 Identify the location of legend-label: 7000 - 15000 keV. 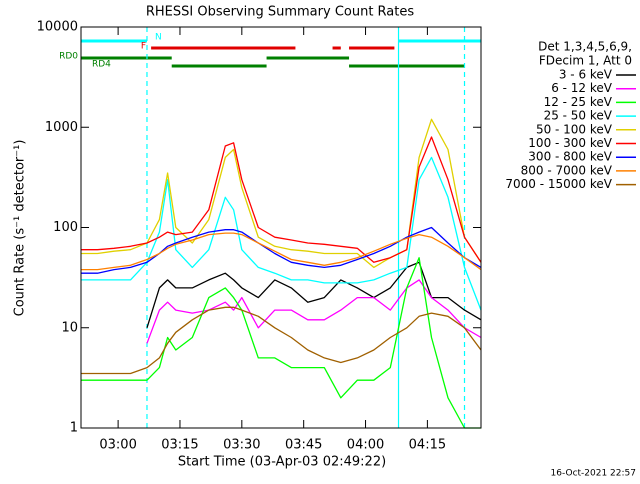
(558, 184).